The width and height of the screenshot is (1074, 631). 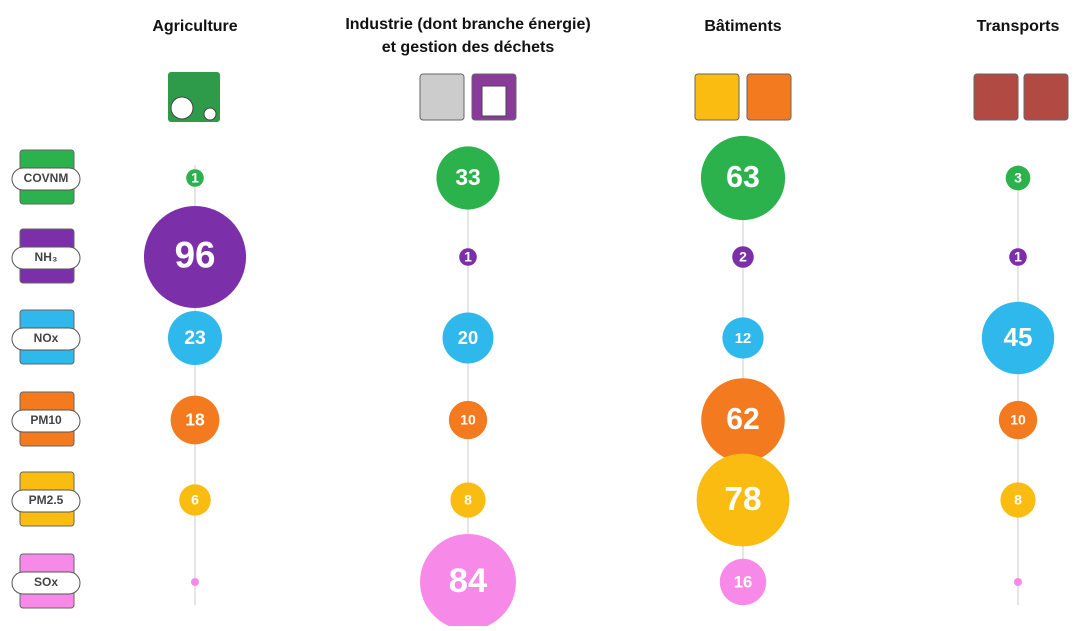 I want to click on pollutant-label: NH₃, so click(x=46, y=257).